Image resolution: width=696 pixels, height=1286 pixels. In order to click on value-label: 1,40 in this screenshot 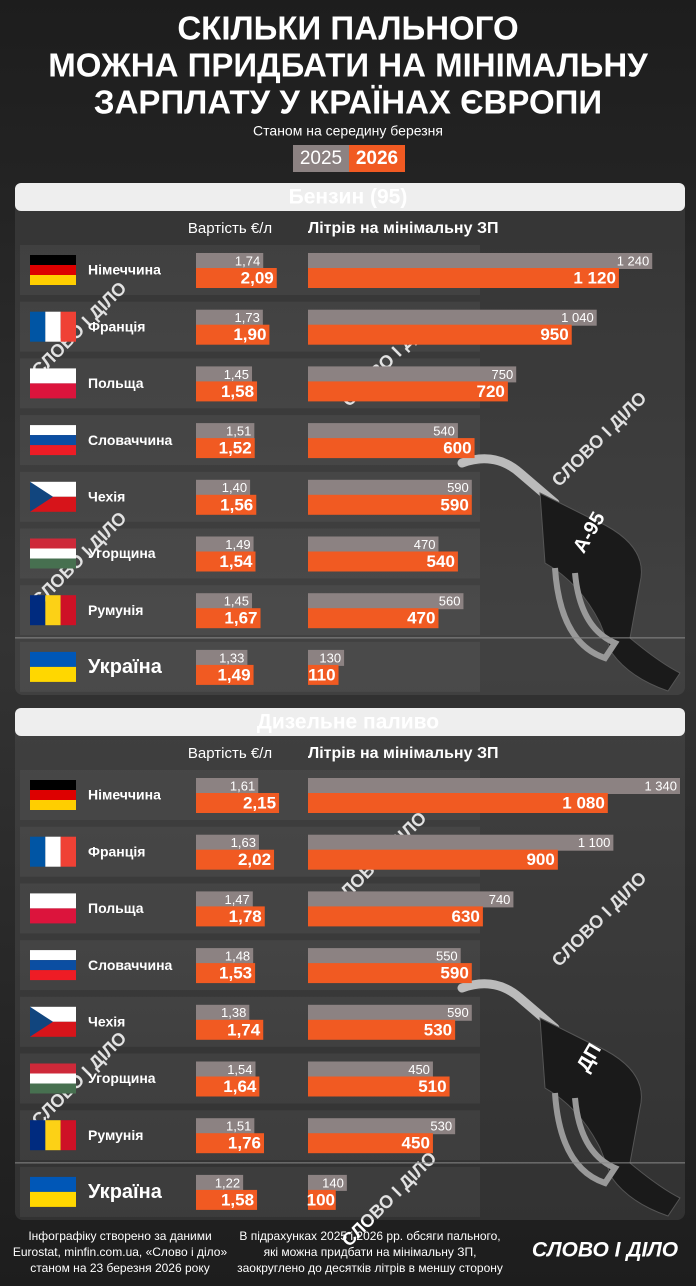, I will do `click(234, 487)`.